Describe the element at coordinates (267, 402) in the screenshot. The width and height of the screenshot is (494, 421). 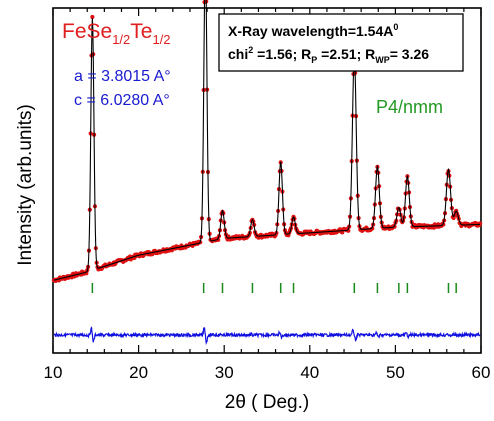
I see `x-axis-title: 2θ ( Deg.)` at that location.